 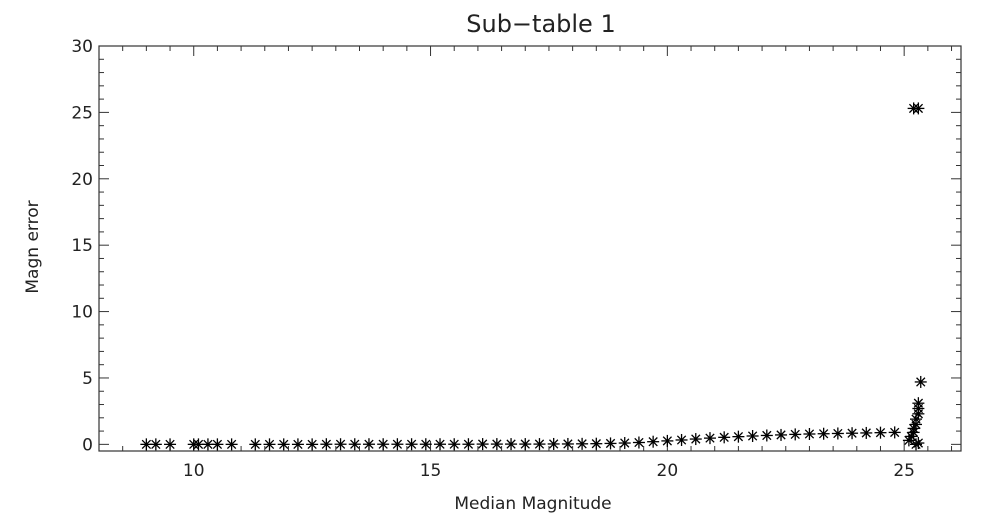 I want to click on y-tick-label: 30, so click(x=82, y=47).